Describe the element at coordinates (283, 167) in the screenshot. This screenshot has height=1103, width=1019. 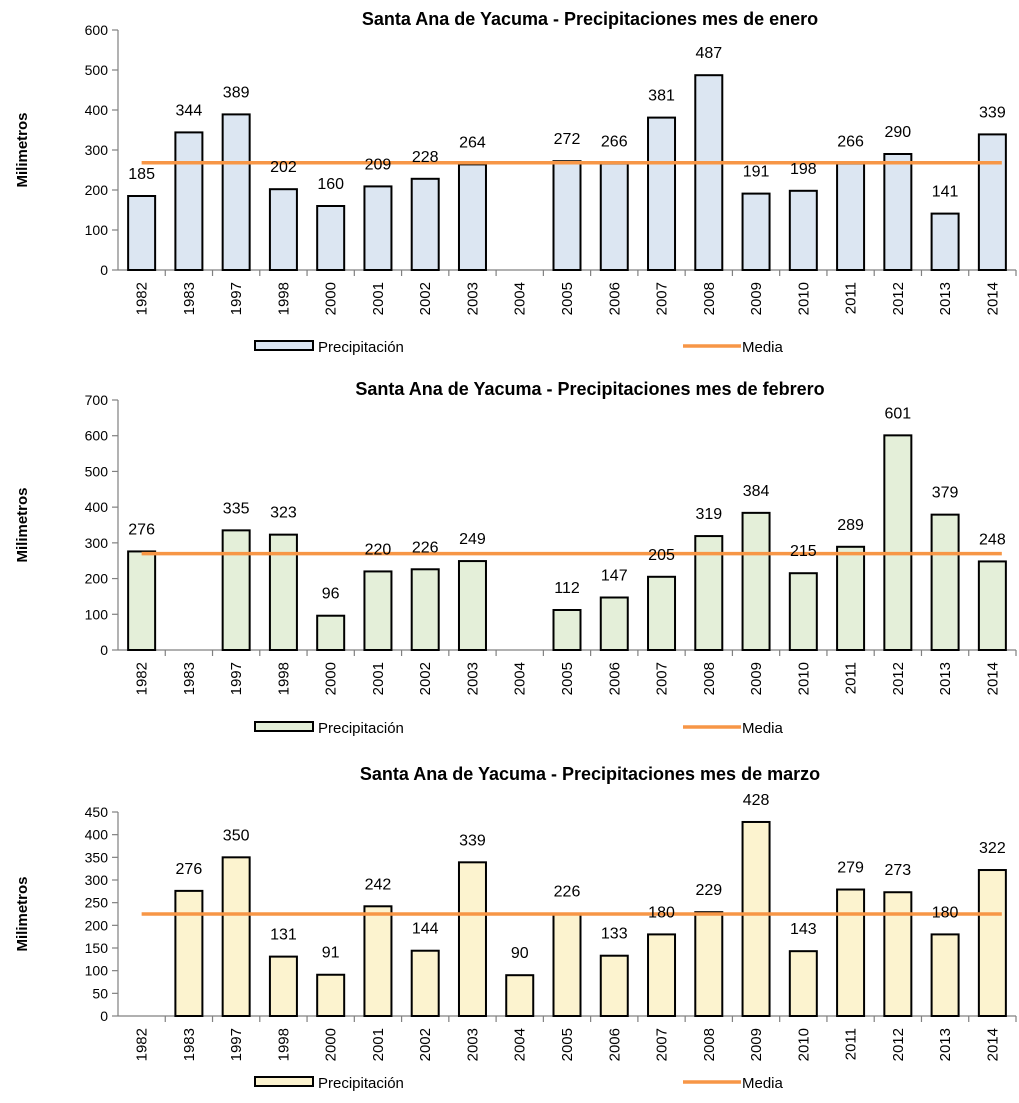
I see `data-label: 202` at that location.